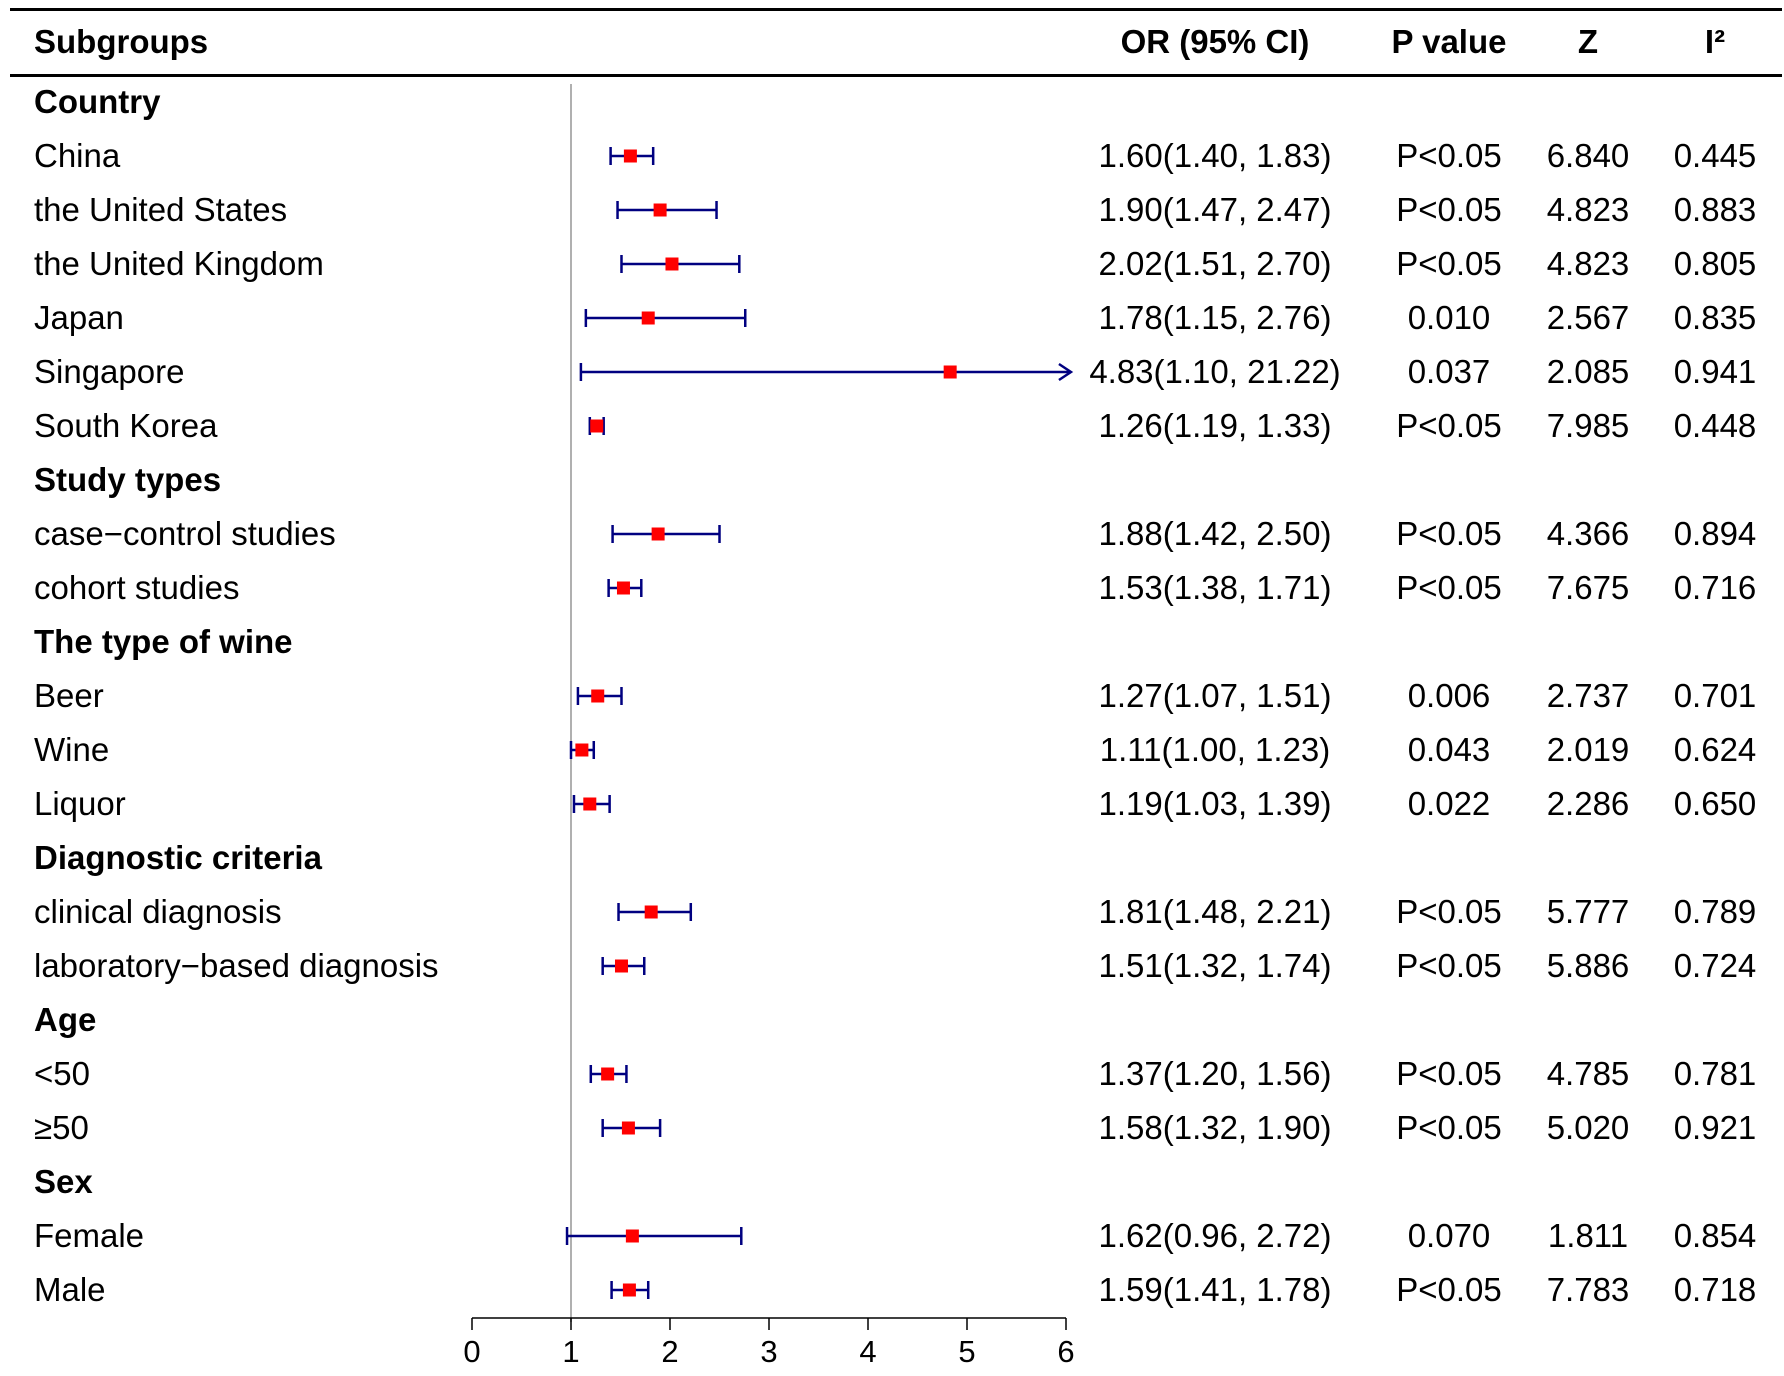 The image size is (1784, 1376). What do you see at coordinates (1065, 1351) in the screenshot?
I see `x-tick-label: 6` at bounding box center [1065, 1351].